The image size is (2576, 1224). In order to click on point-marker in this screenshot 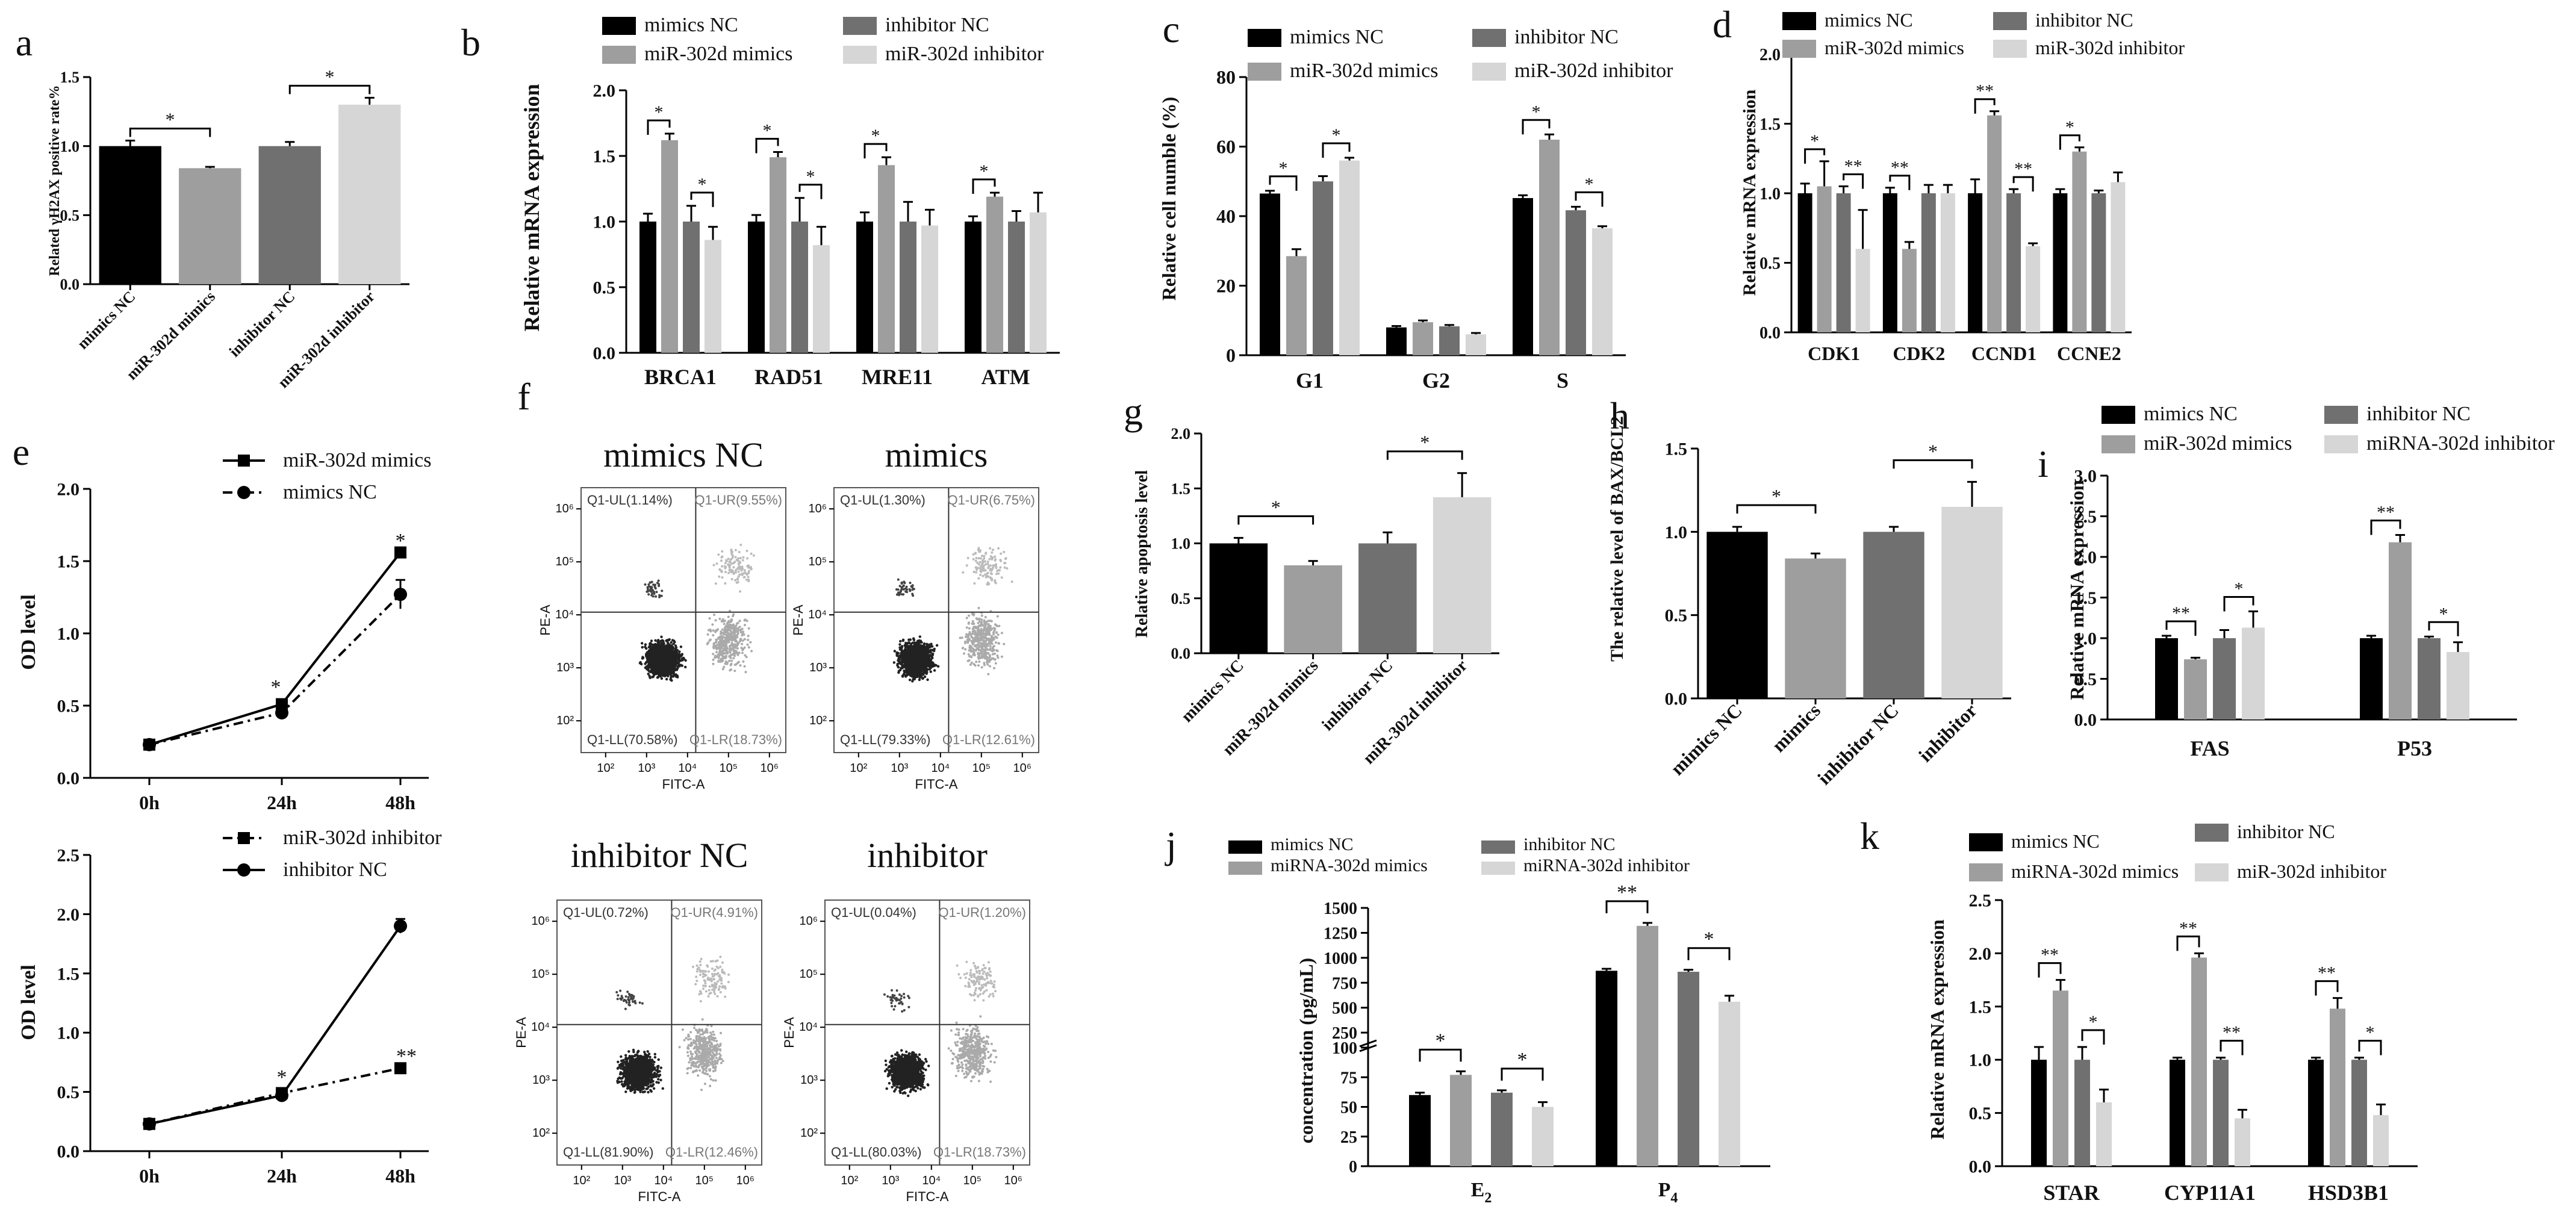, I will do `click(400, 552)`.